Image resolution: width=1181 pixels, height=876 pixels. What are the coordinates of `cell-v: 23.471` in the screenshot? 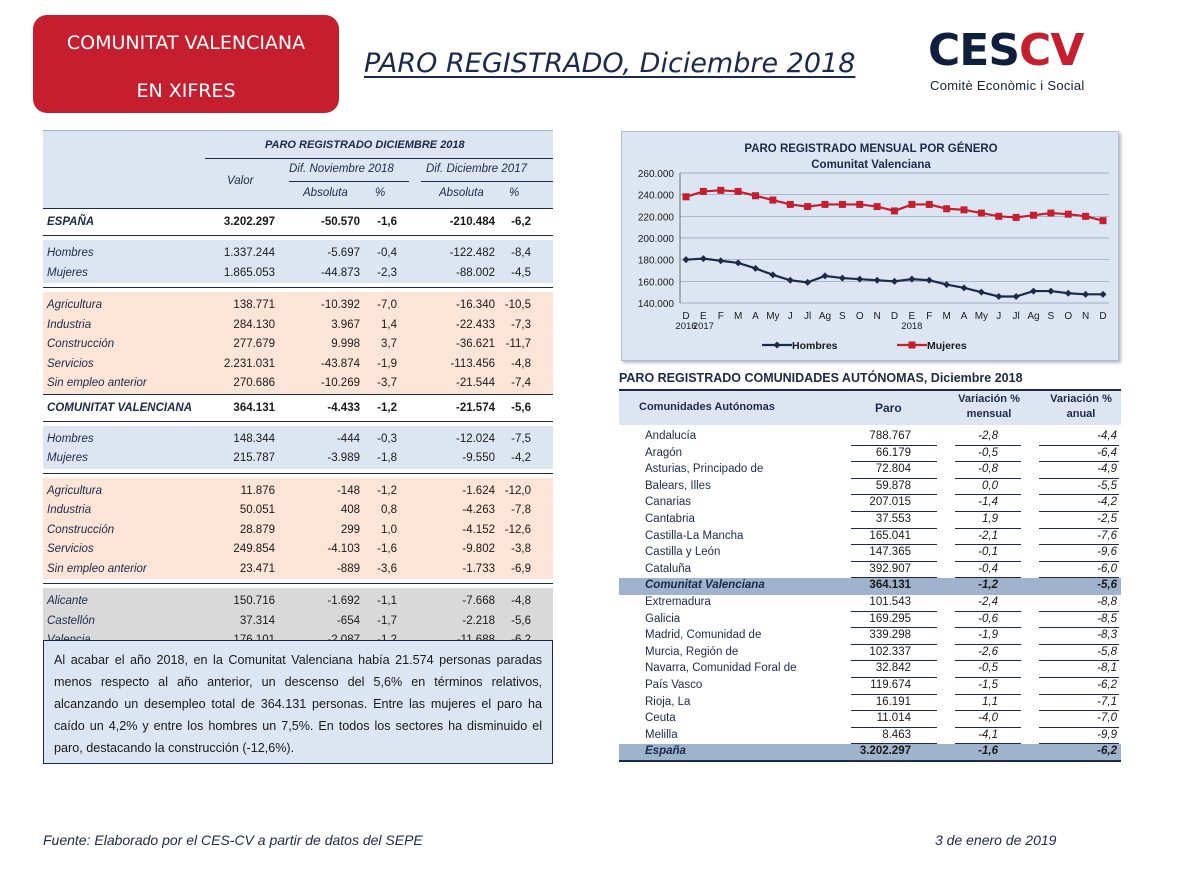 It's located at (257, 568).